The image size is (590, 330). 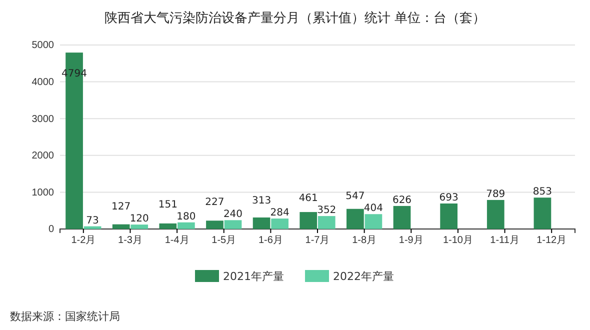 What do you see at coordinates (364, 240) in the screenshot?
I see `x-tick-label: 1-8月` at bounding box center [364, 240].